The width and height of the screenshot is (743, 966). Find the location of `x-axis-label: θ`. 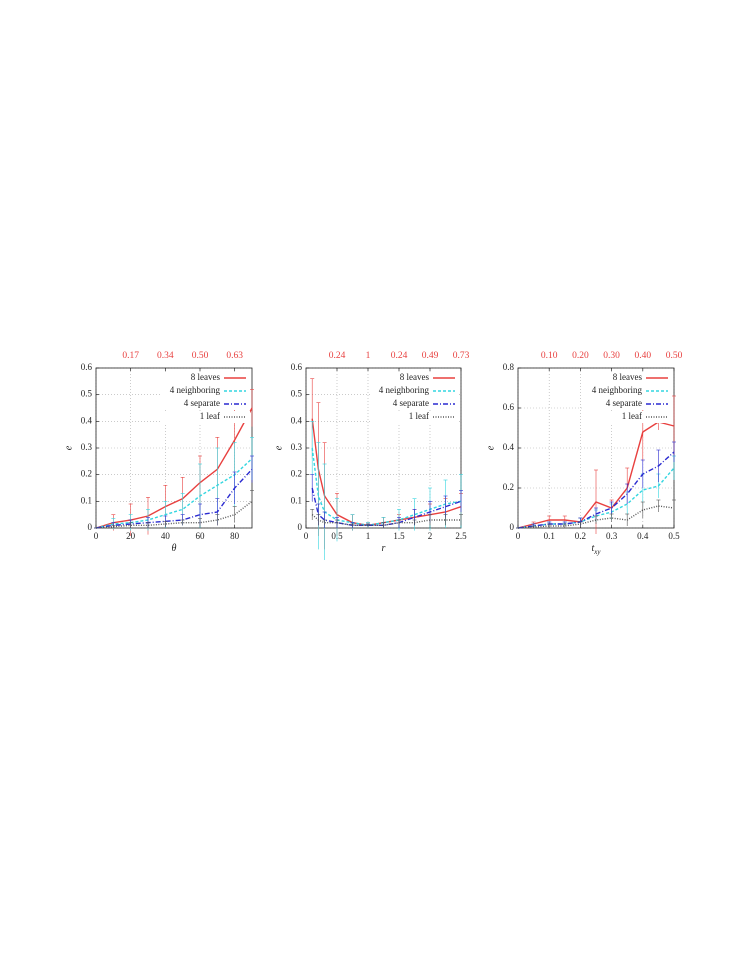

x-axis-label: θ is located at coordinates (174, 548).